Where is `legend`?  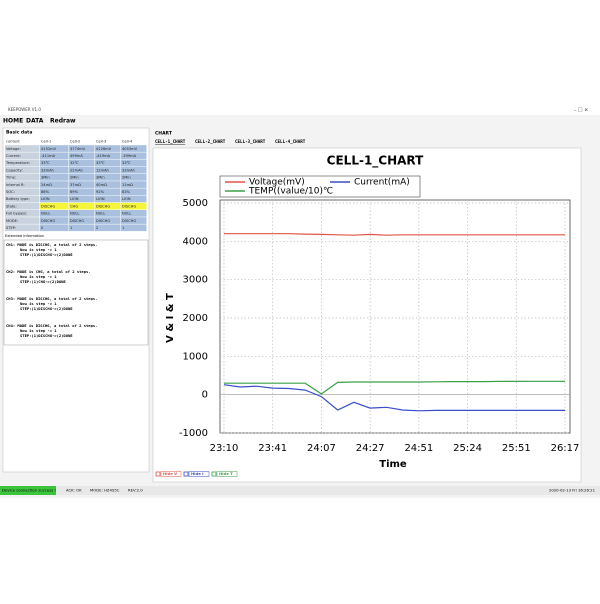 legend is located at coordinates (320, 186).